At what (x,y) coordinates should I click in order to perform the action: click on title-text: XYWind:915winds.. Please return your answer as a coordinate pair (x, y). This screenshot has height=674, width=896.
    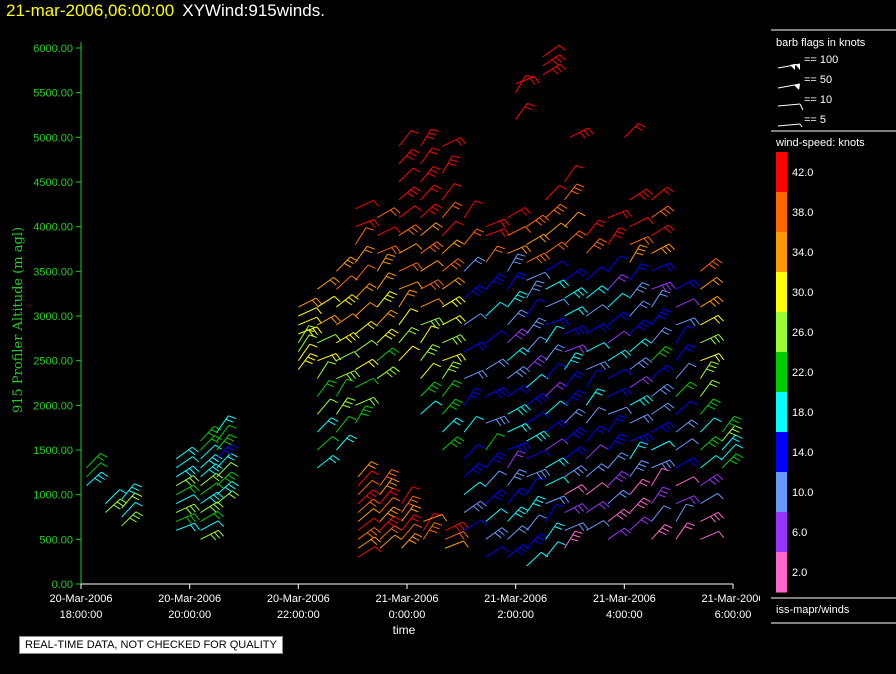
    Looking at the image, I should click on (253, 10).